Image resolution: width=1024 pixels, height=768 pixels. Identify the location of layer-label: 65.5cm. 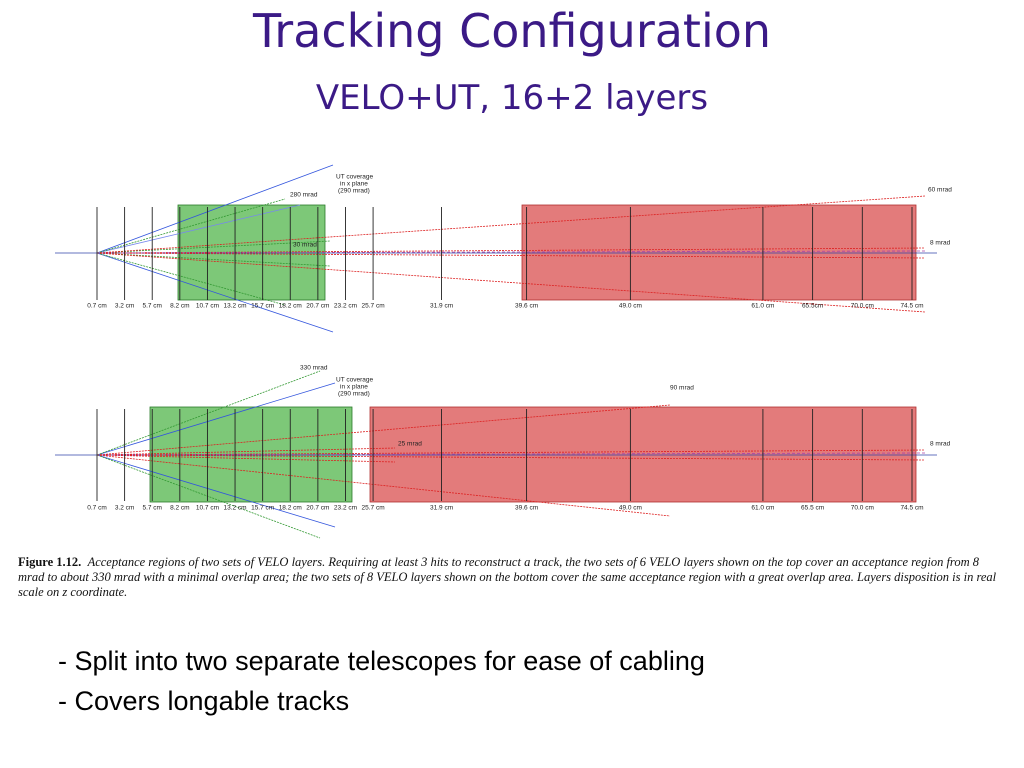
(812, 306).